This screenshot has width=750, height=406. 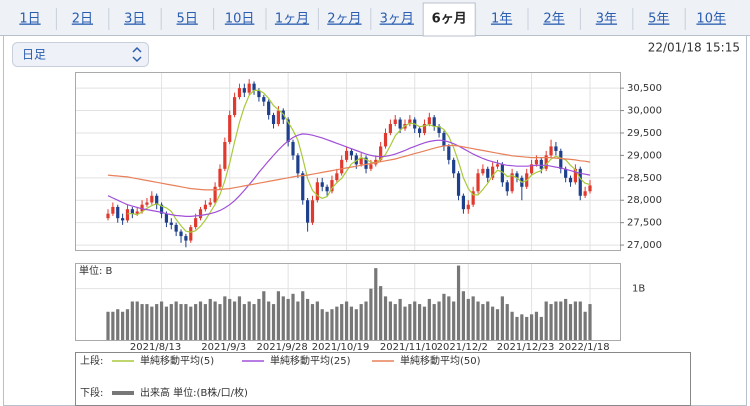 I want to click on tab: 3日, so click(x=134, y=19).